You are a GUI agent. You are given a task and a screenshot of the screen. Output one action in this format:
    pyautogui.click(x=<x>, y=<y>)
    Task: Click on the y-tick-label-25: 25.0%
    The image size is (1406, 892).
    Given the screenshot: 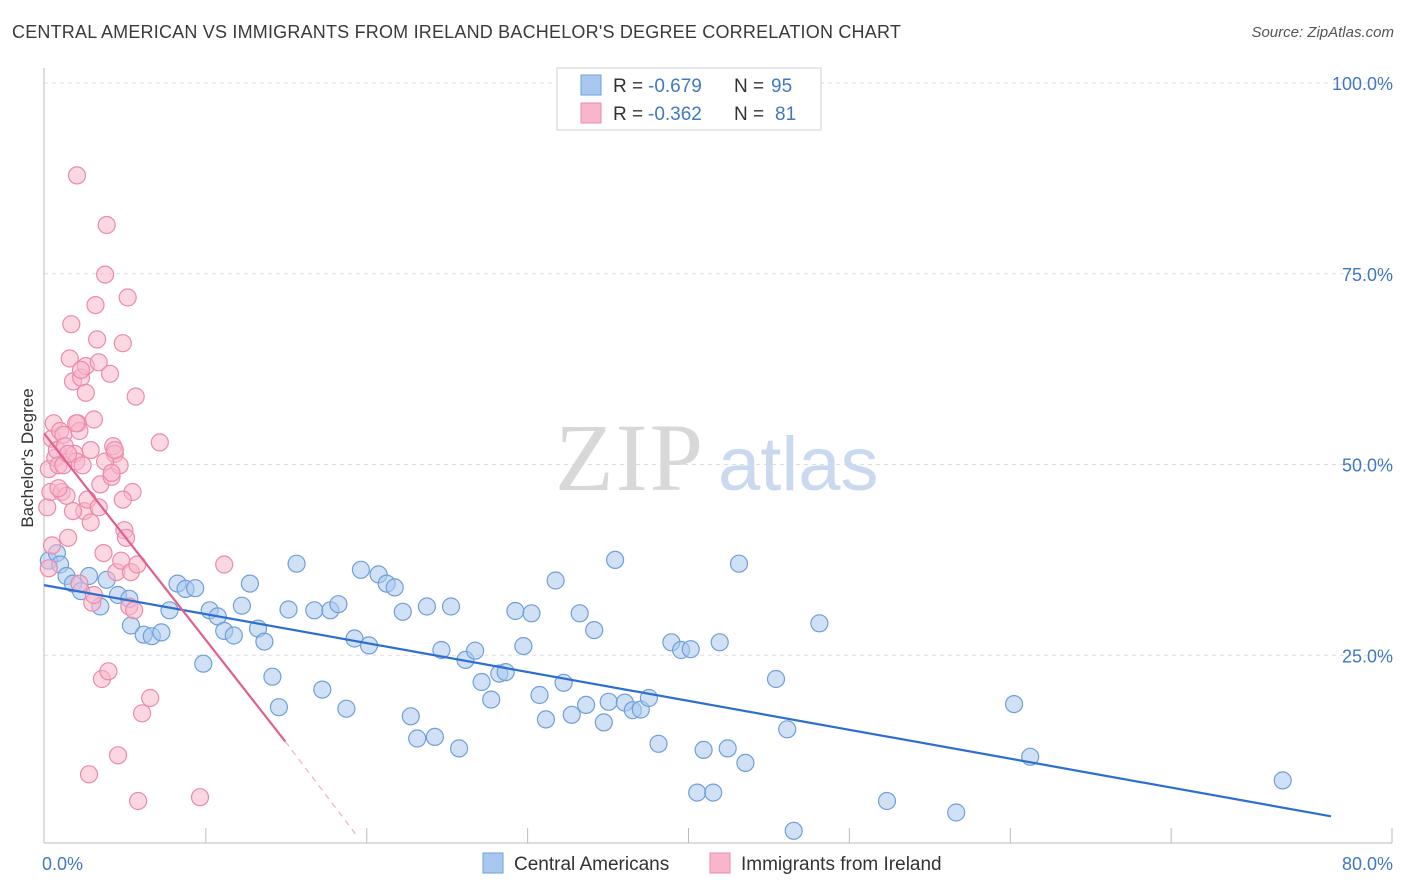 What is the action you would take?
    pyautogui.click(x=1367, y=656)
    